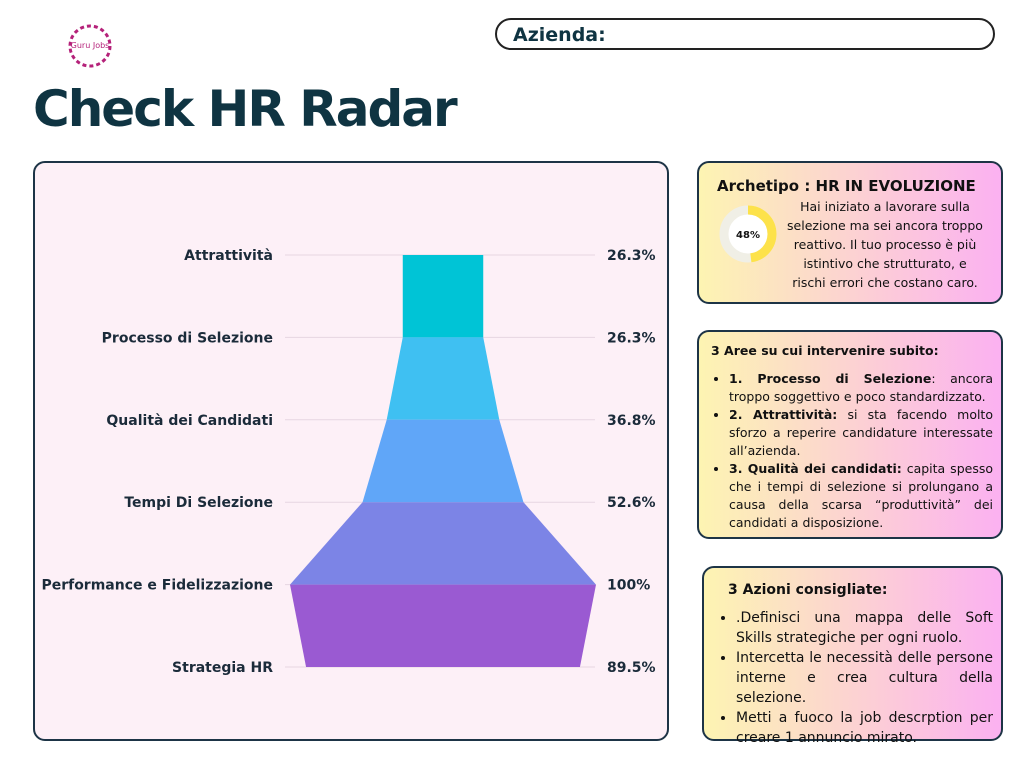 The width and height of the screenshot is (1024, 768). I want to click on company-field: Azienda:, so click(745, 34).